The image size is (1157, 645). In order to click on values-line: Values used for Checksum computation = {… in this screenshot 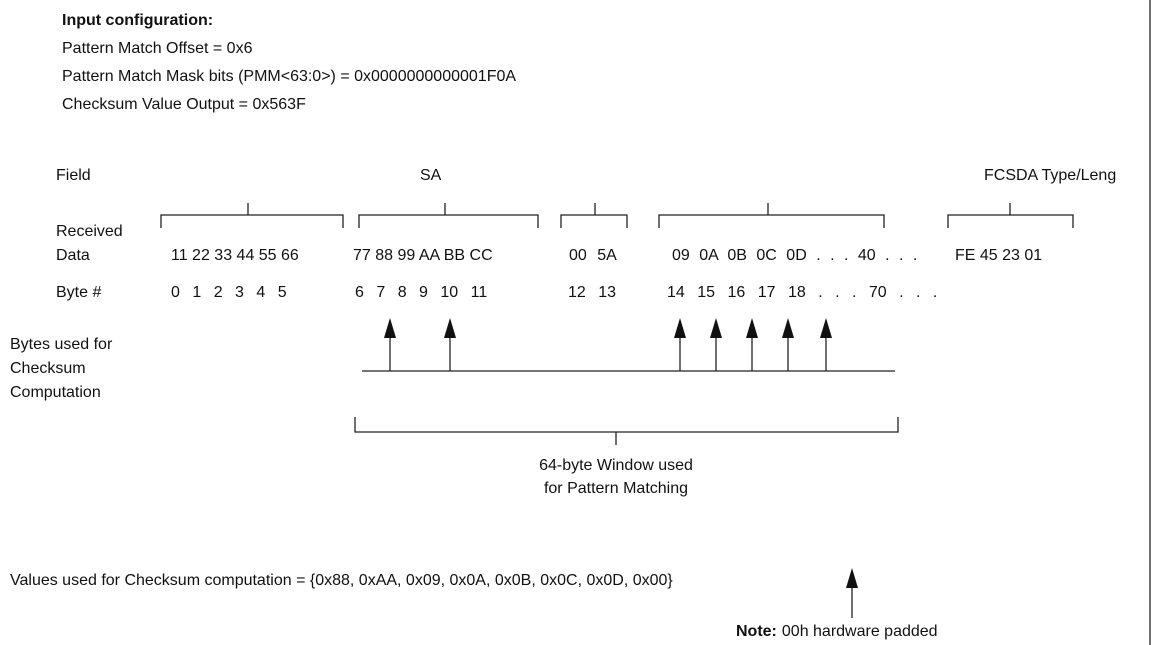, I will do `click(341, 580)`.